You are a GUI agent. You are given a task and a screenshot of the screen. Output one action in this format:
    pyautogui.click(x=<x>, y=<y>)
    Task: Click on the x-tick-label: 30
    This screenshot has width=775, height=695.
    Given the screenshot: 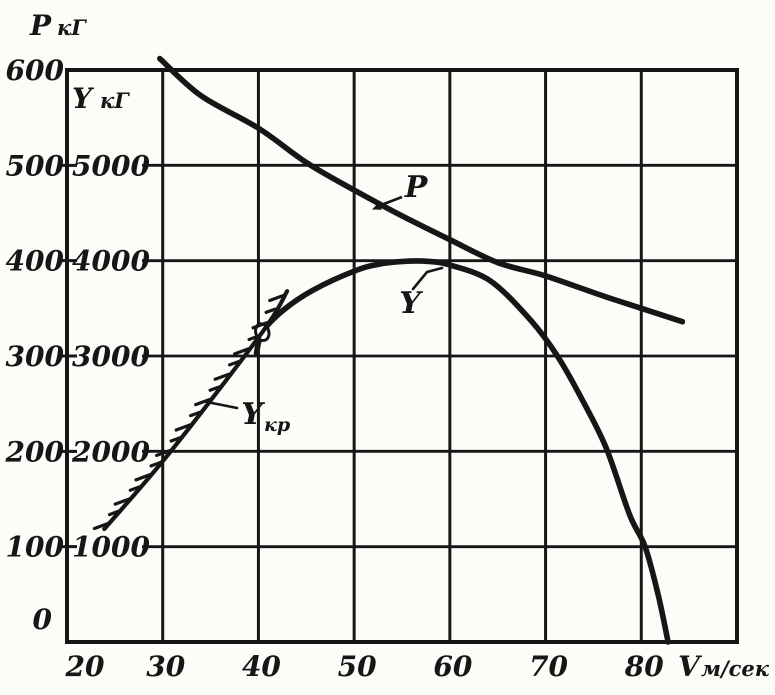 What is the action you would take?
    pyautogui.click(x=165, y=666)
    